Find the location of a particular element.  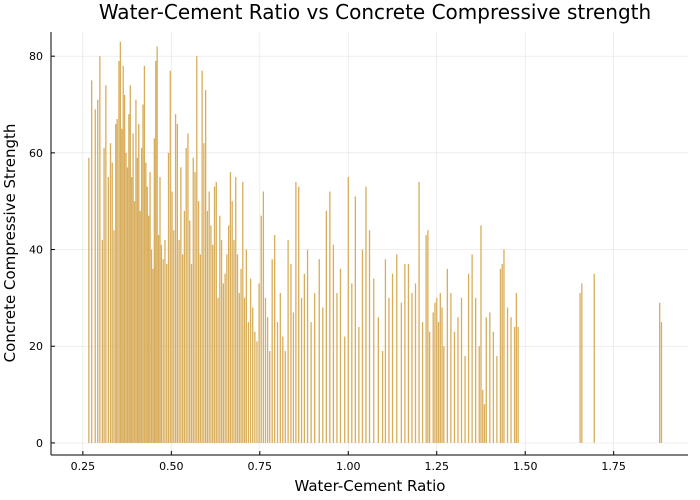

y-tick-label: 80 is located at coordinates (36, 56).